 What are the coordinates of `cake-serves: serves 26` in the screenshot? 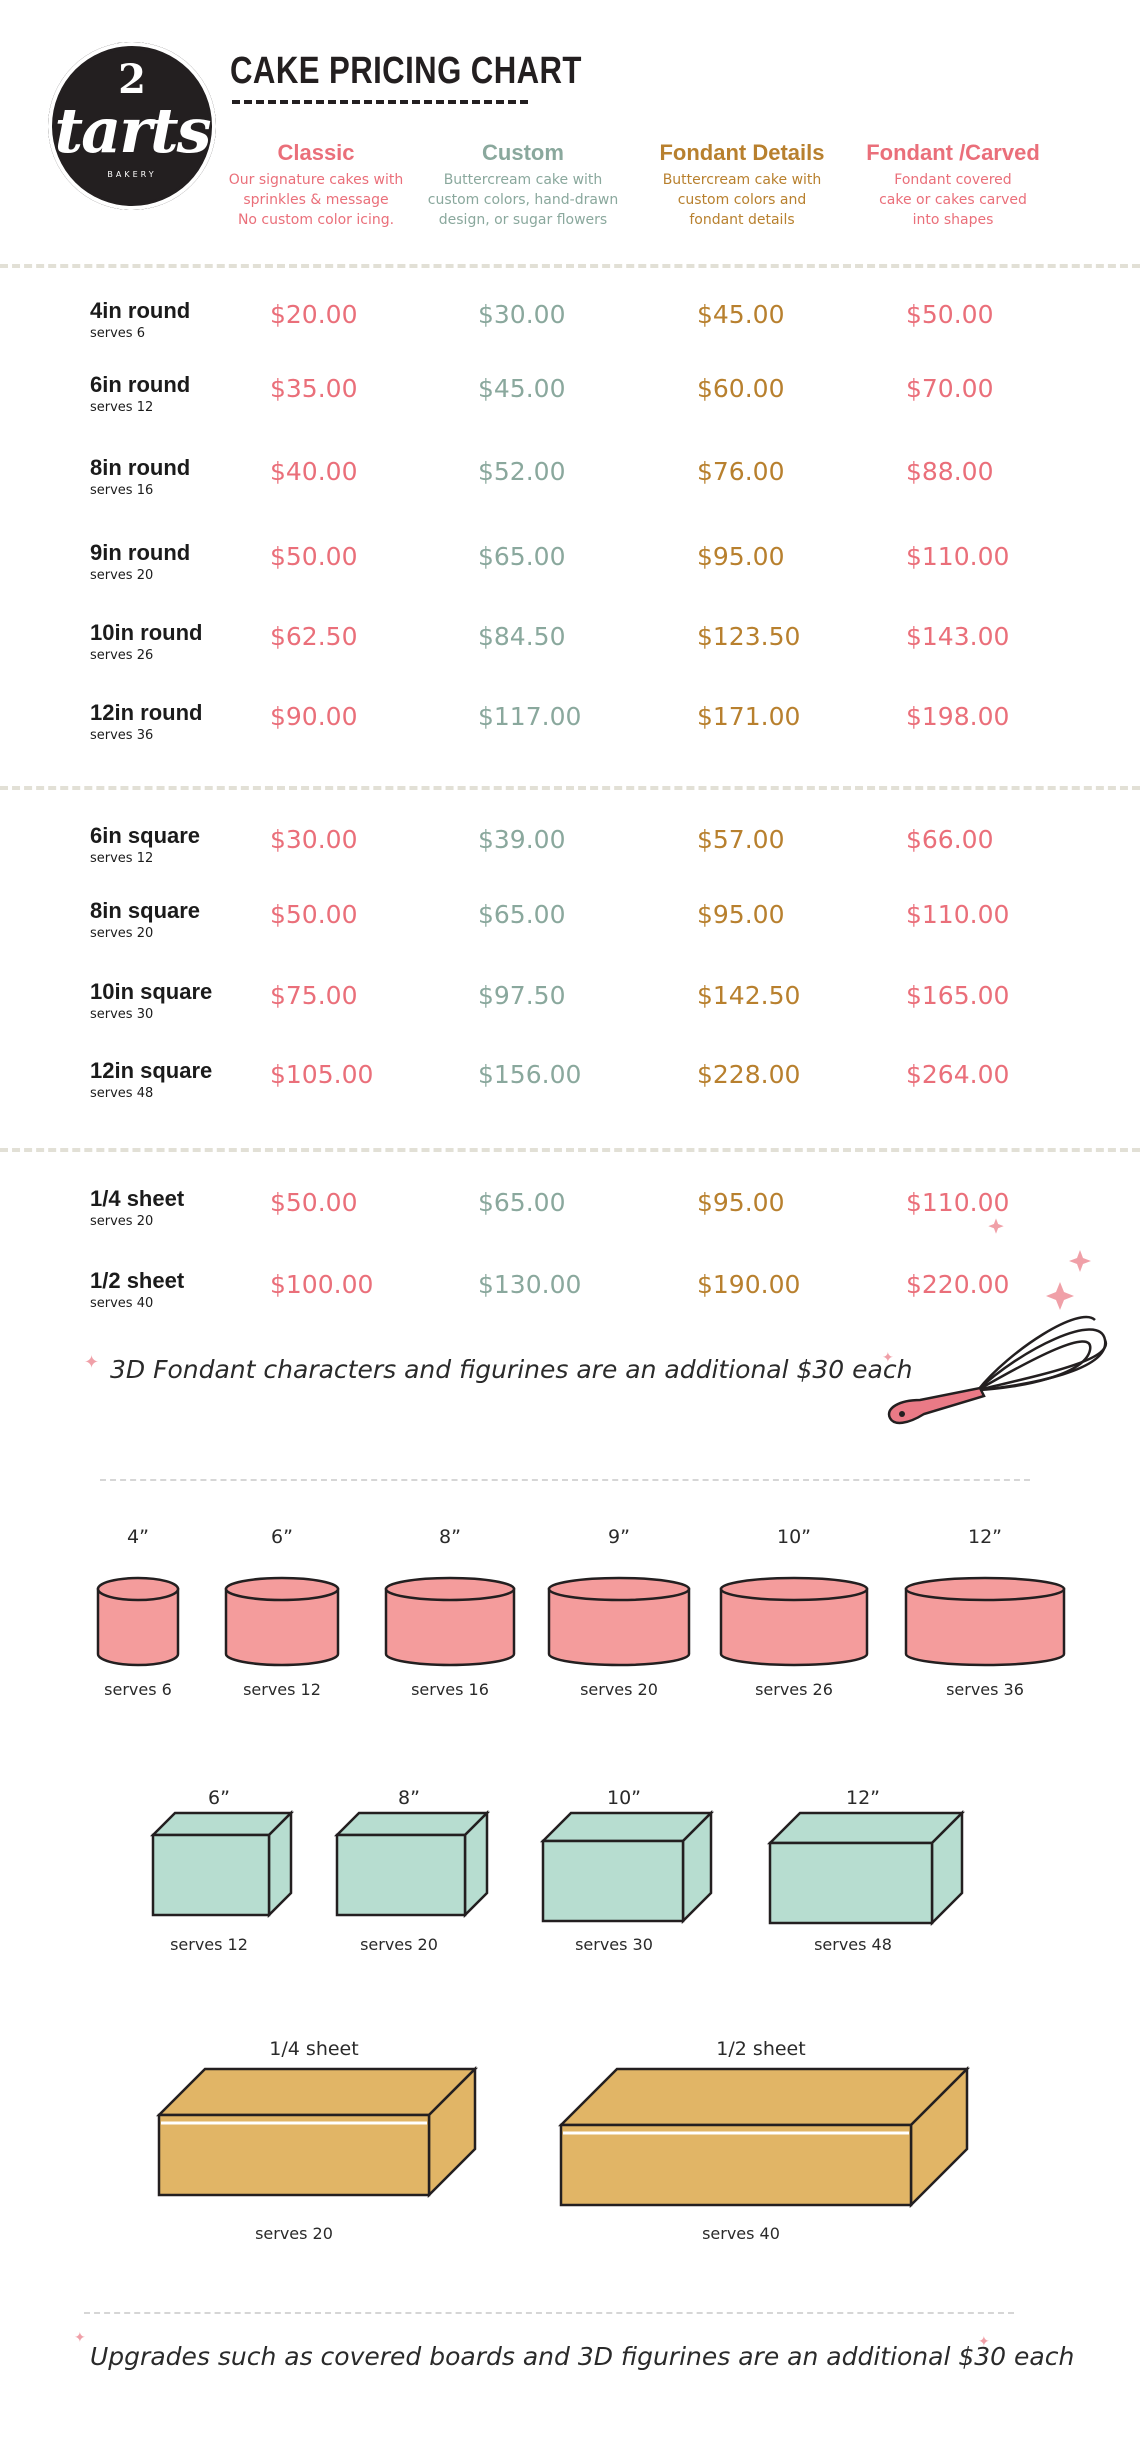 It's located at (122, 655).